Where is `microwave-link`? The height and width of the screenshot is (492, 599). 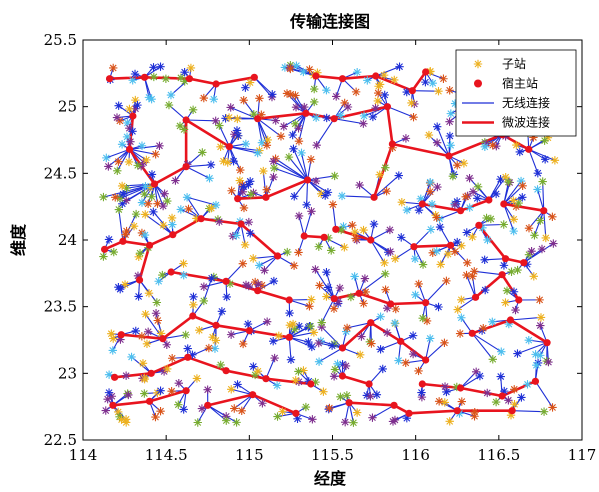 microwave-link is located at coordinates (432, 245).